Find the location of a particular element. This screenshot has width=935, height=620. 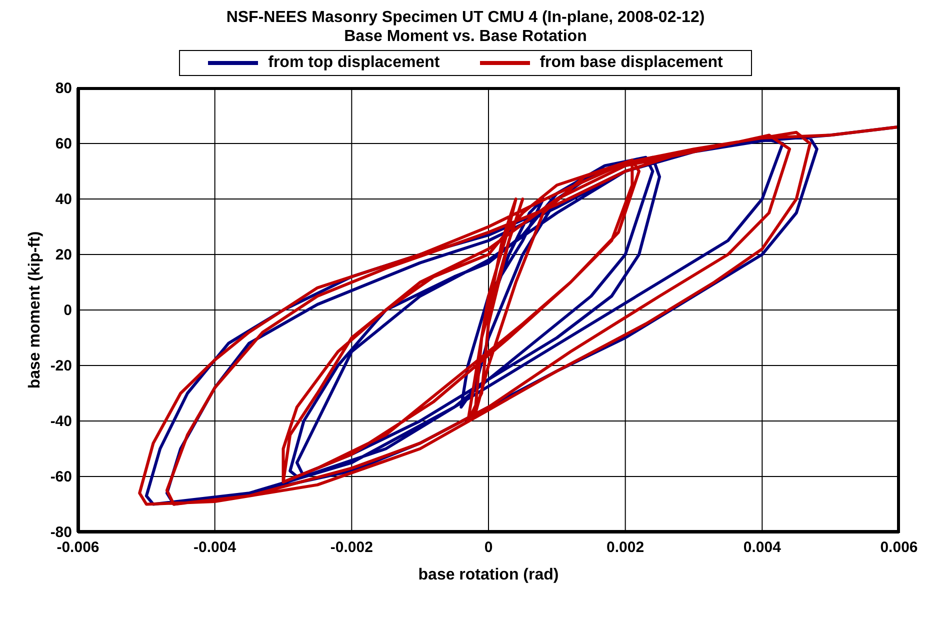

y-axis-title: base moment (kip-ft) is located at coordinates (35, 310).